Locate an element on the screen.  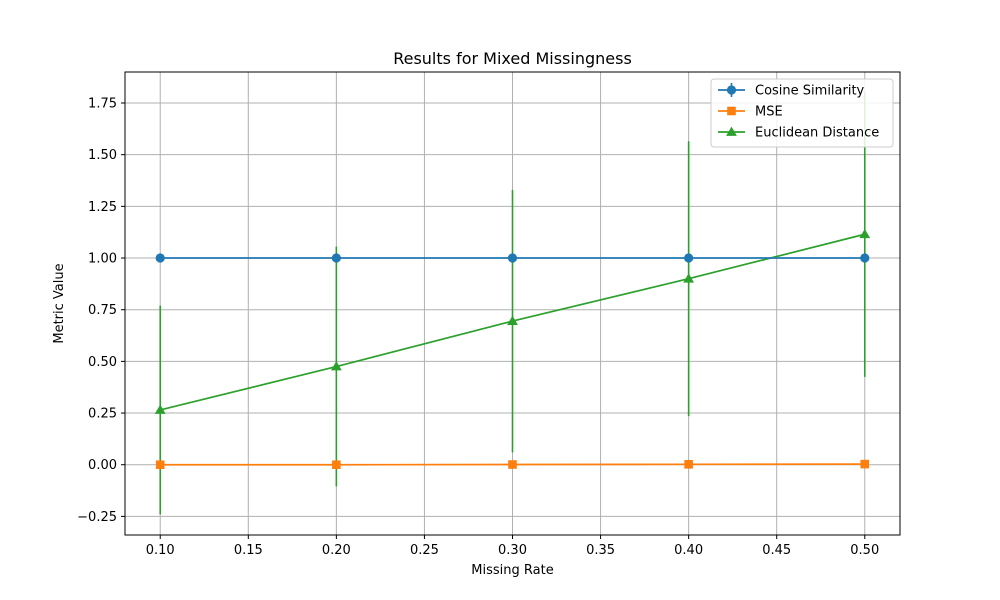
x-tick-label: 0.20 is located at coordinates (336, 550).